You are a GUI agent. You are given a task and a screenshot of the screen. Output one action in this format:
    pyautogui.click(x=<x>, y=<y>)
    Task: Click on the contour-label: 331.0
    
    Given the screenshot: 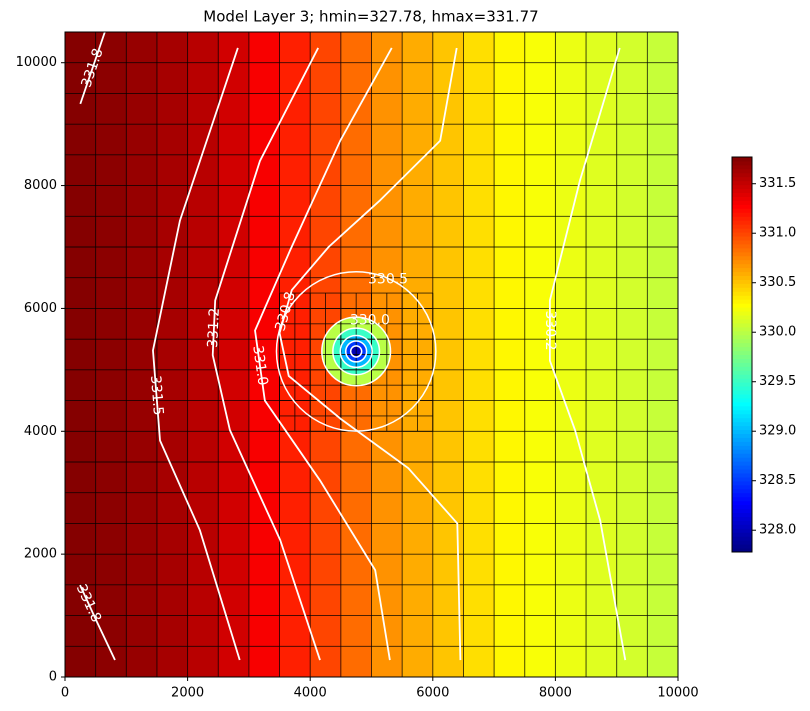 What is the action you would take?
    pyautogui.click(x=259, y=366)
    